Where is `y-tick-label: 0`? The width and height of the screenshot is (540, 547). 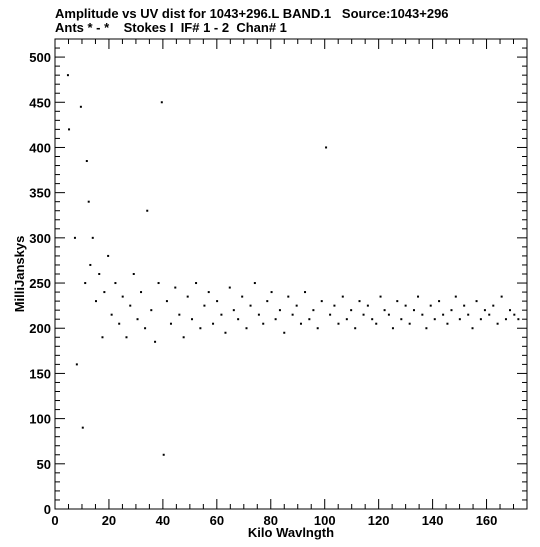 y-tick-label: 0 is located at coordinates (47, 509).